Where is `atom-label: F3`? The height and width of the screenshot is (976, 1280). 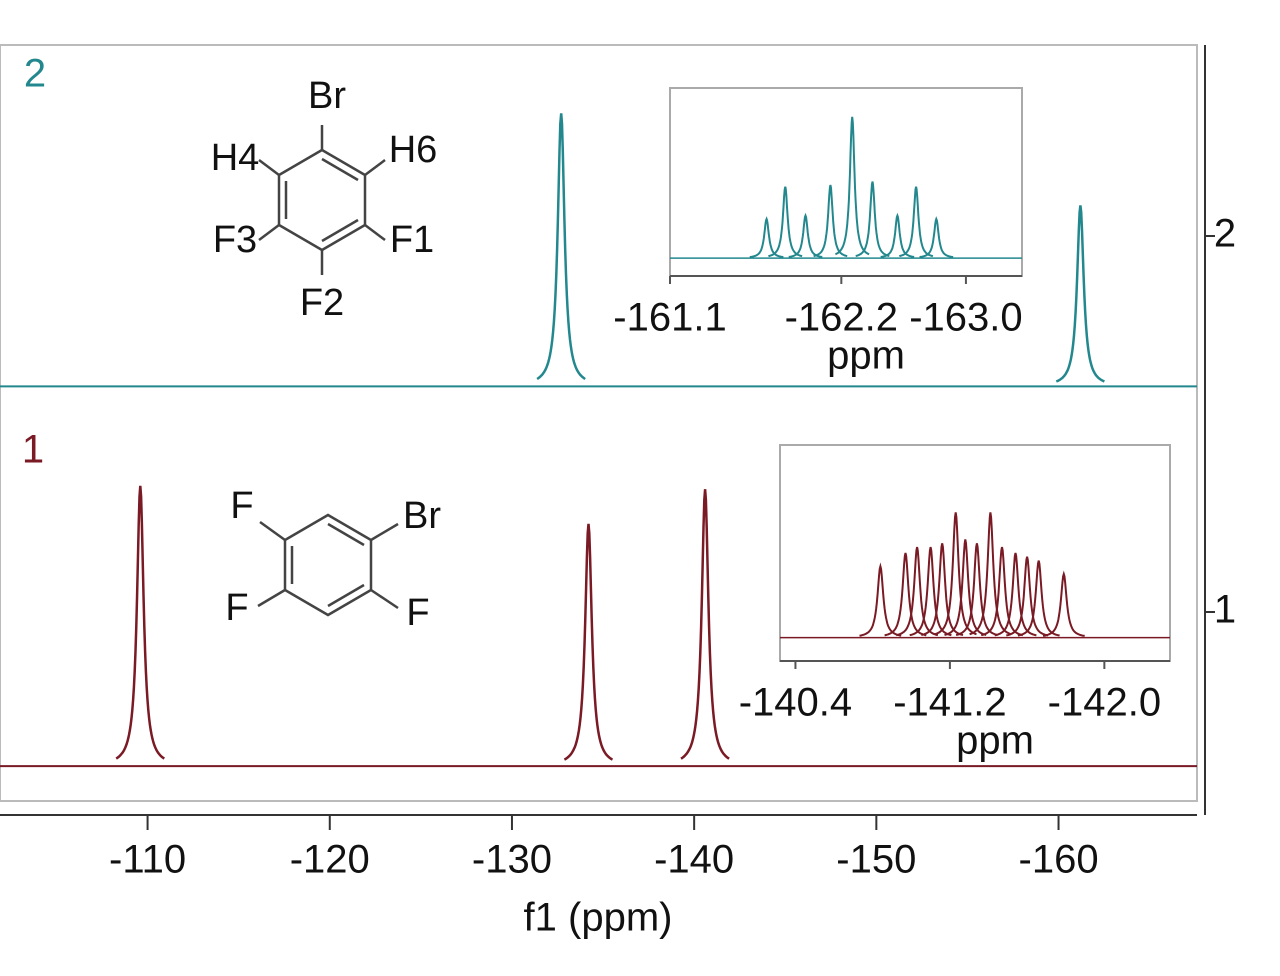 atom-label: F3 is located at coordinates (235, 240).